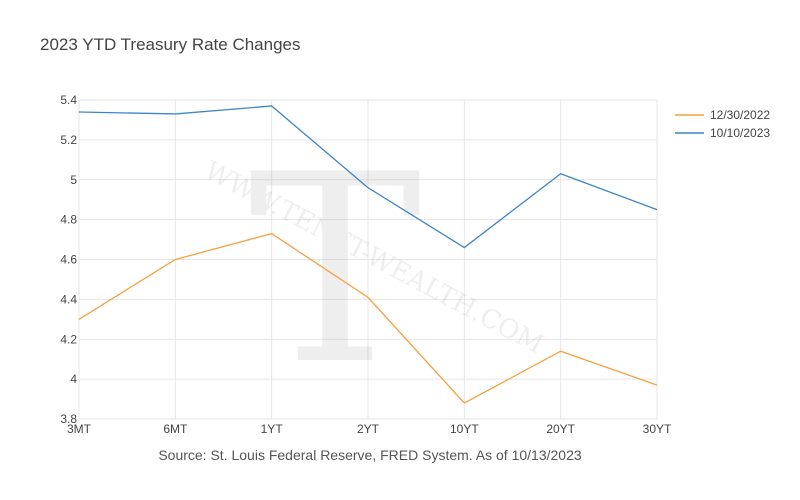 This screenshot has height=500, width=800. What do you see at coordinates (73, 379) in the screenshot?
I see `y-tick-label: 4` at bounding box center [73, 379].